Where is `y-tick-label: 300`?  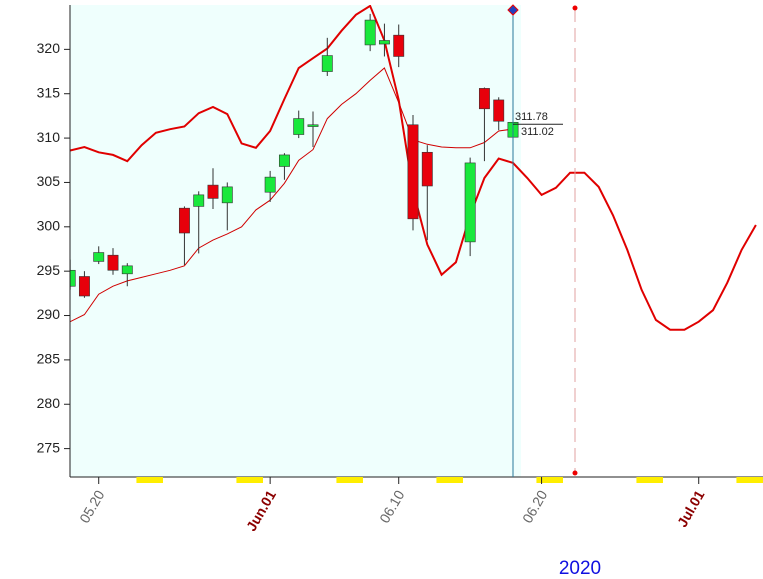
y-tick-label: 300 is located at coordinates (49, 226).